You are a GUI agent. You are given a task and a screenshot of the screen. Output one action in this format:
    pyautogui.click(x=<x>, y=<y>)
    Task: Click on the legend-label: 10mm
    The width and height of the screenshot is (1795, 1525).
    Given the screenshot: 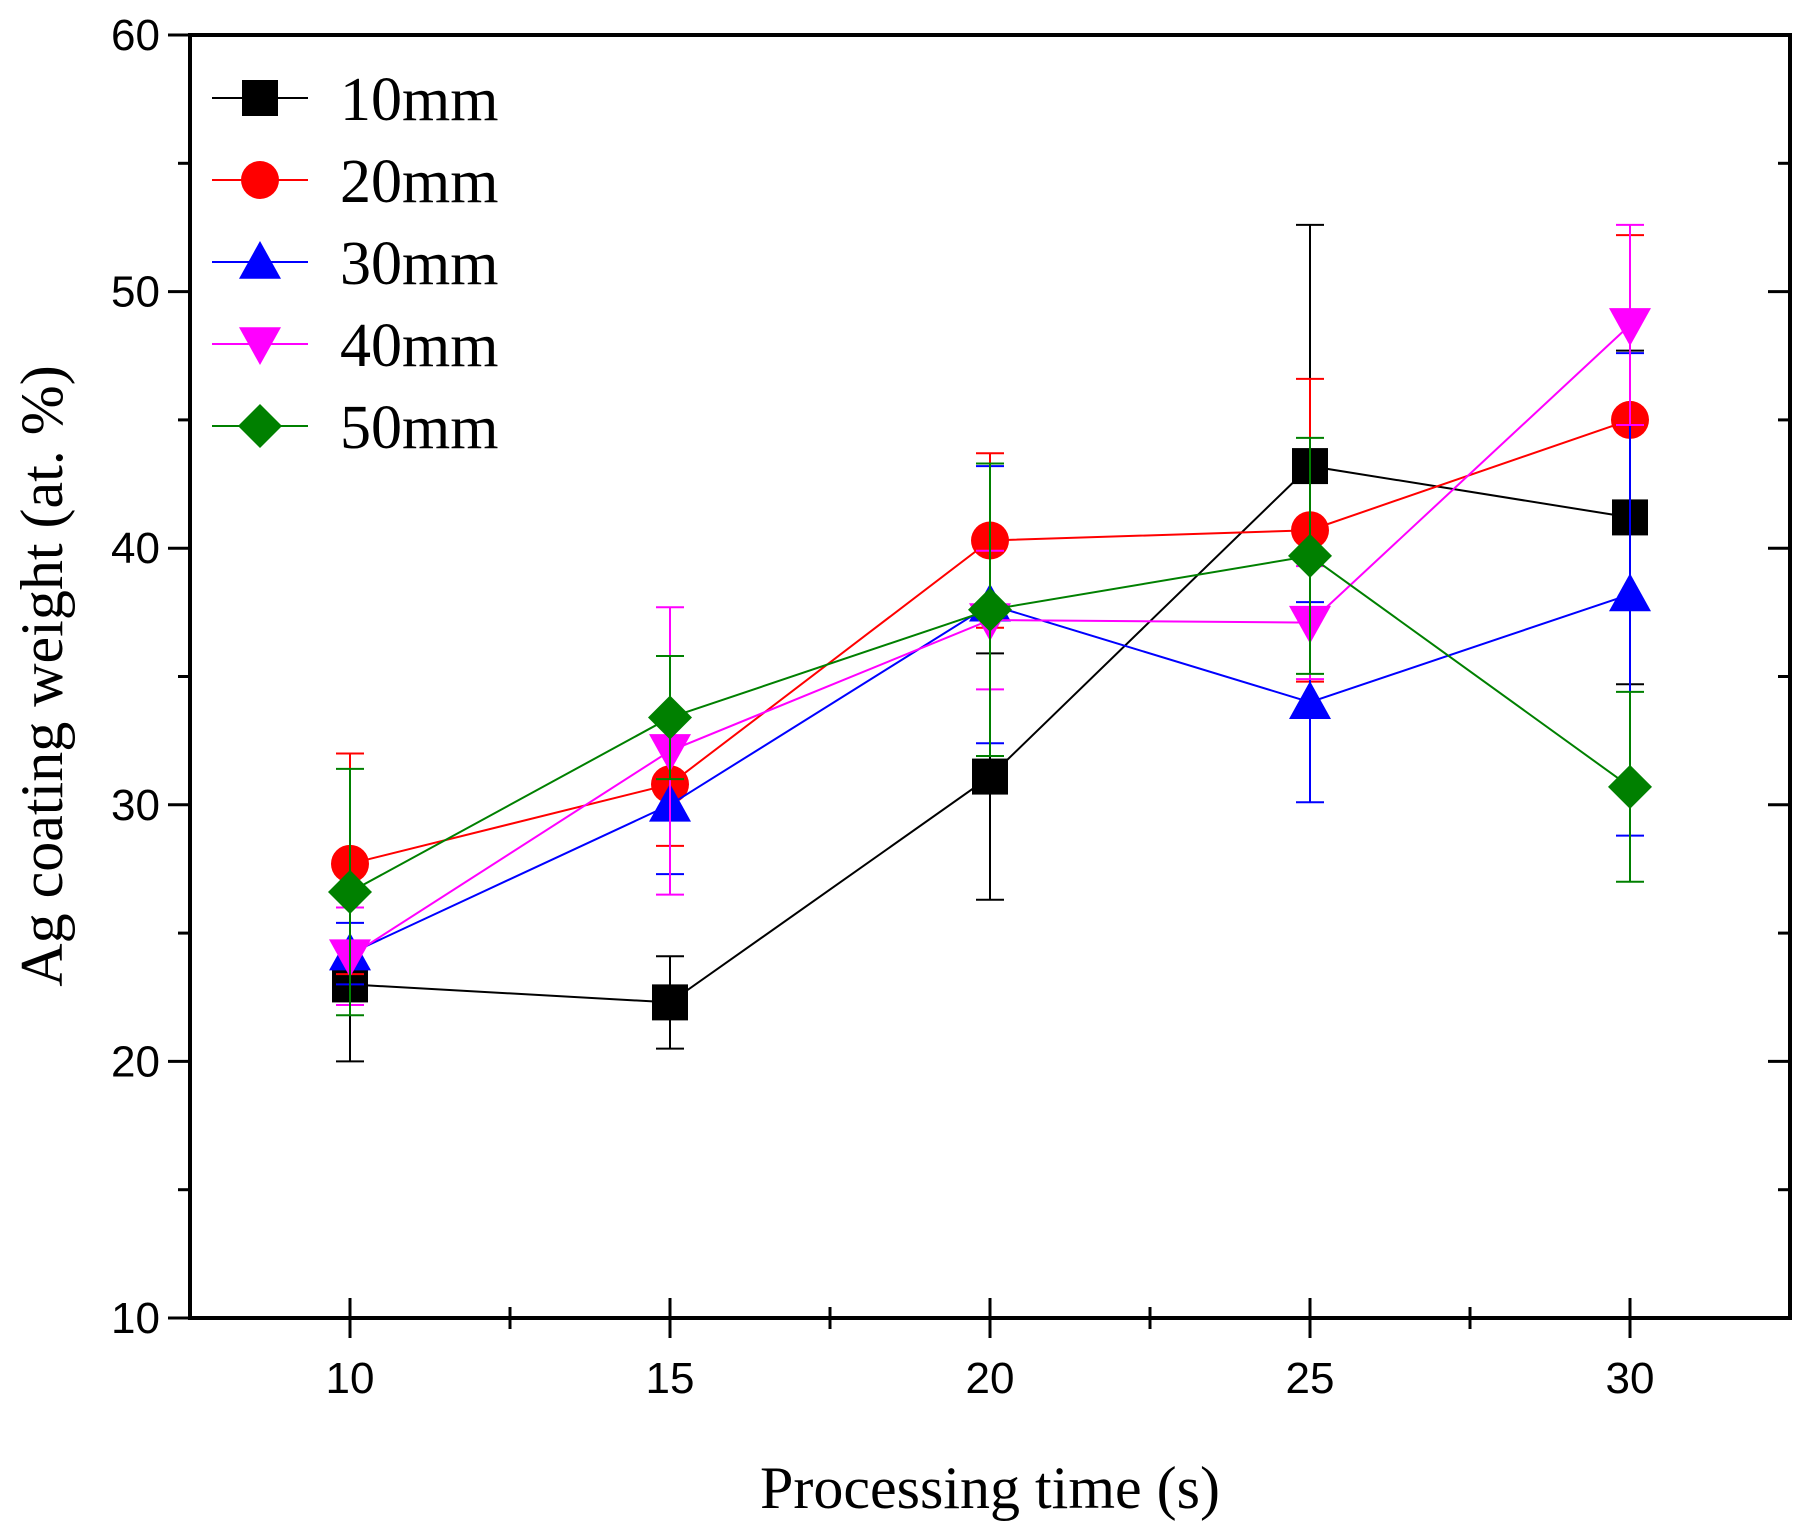 What is the action you would take?
    pyautogui.click(x=419, y=100)
    